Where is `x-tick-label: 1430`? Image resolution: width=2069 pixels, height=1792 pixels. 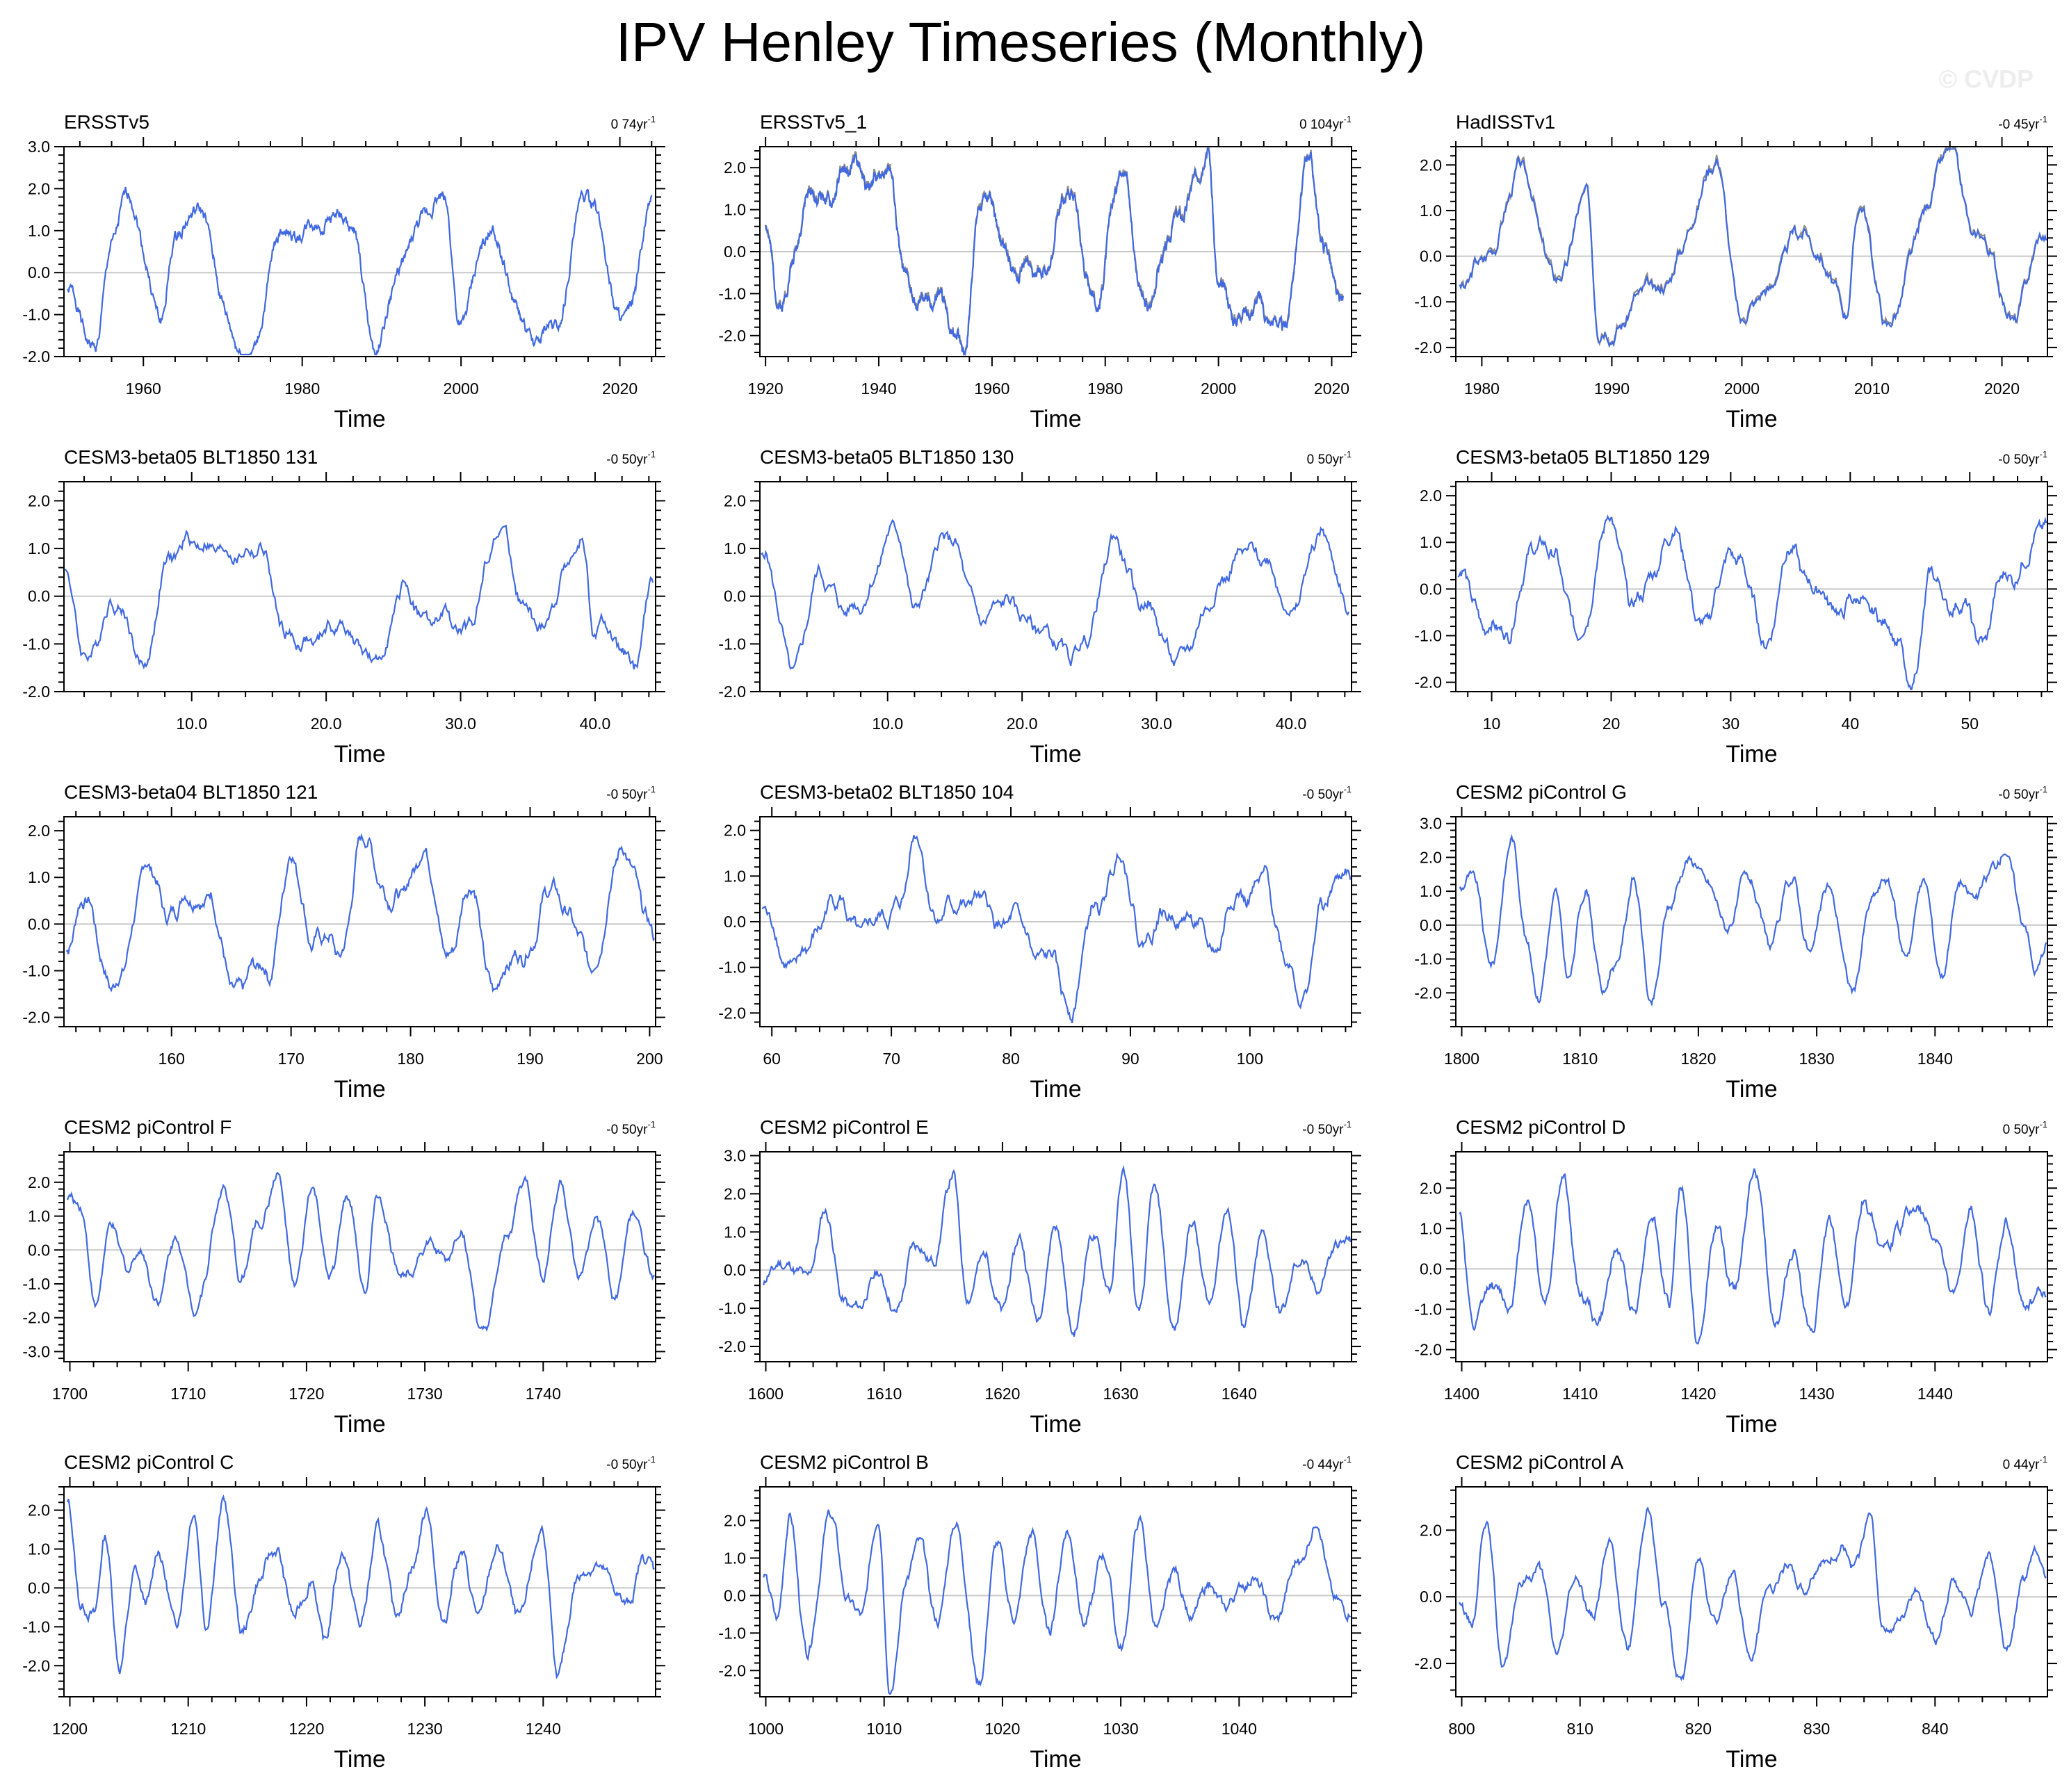
x-tick-label: 1430 is located at coordinates (1817, 1394).